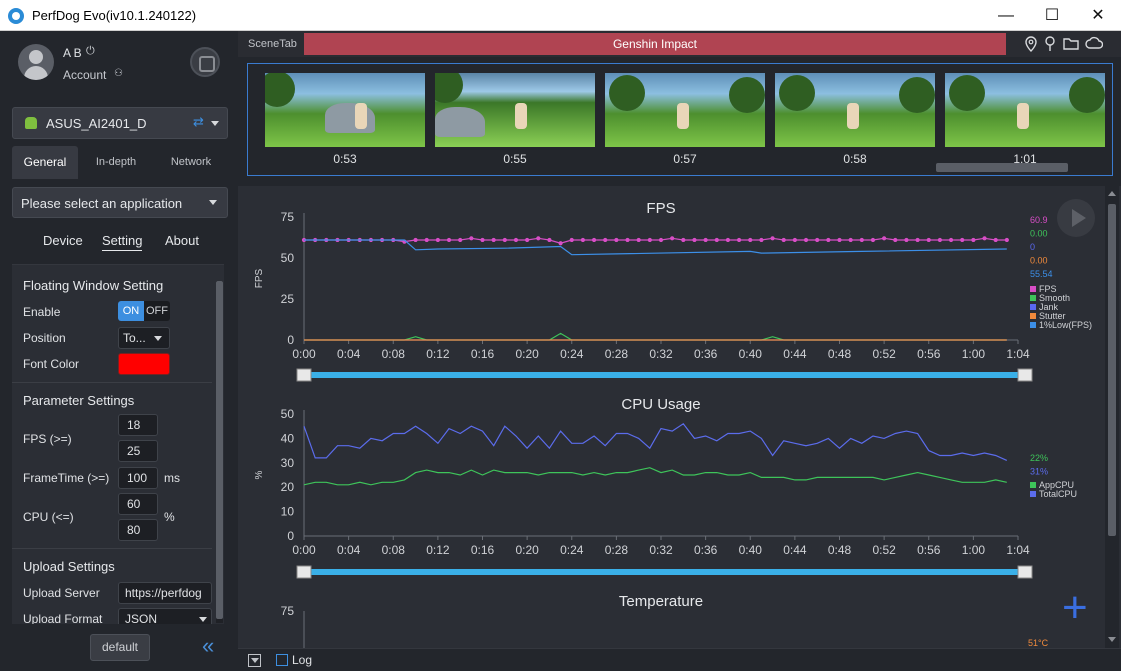  What do you see at coordinates (85, 75) in the screenshot?
I see `account-label: Account` at bounding box center [85, 75].